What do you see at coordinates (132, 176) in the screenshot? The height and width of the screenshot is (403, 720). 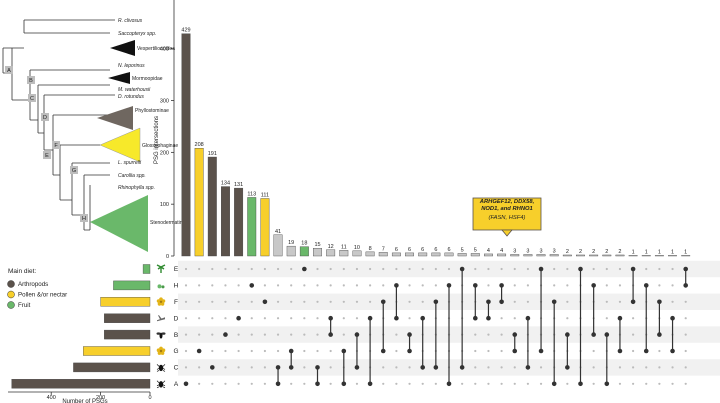 I see `tree-taxon: Carollia spp.` at bounding box center [132, 176].